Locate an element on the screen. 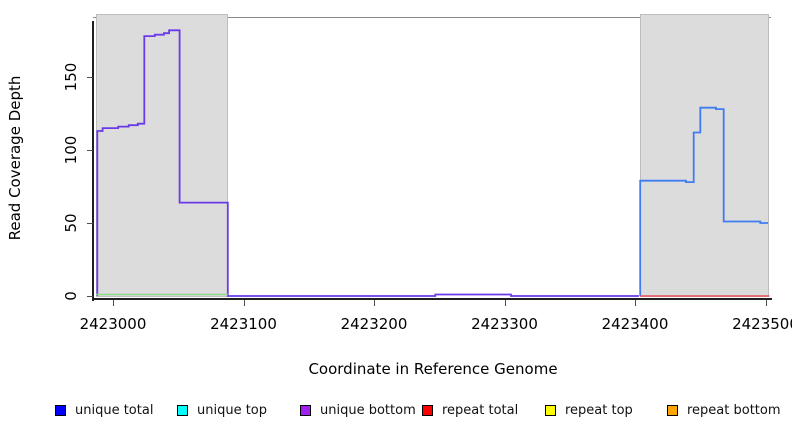  x-tick-label: 2423200 is located at coordinates (374, 324).